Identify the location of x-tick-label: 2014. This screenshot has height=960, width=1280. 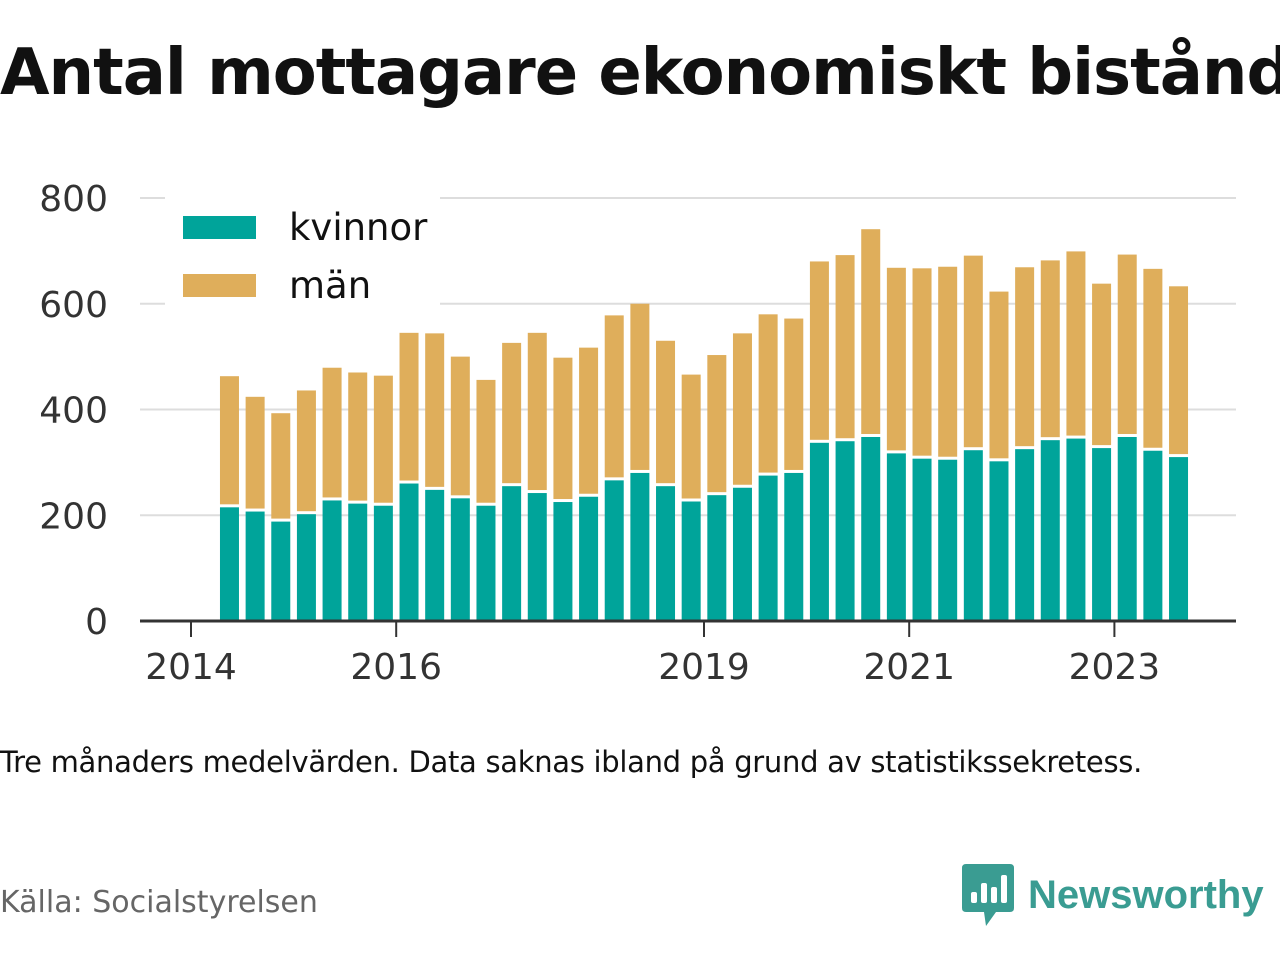
(191, 667).